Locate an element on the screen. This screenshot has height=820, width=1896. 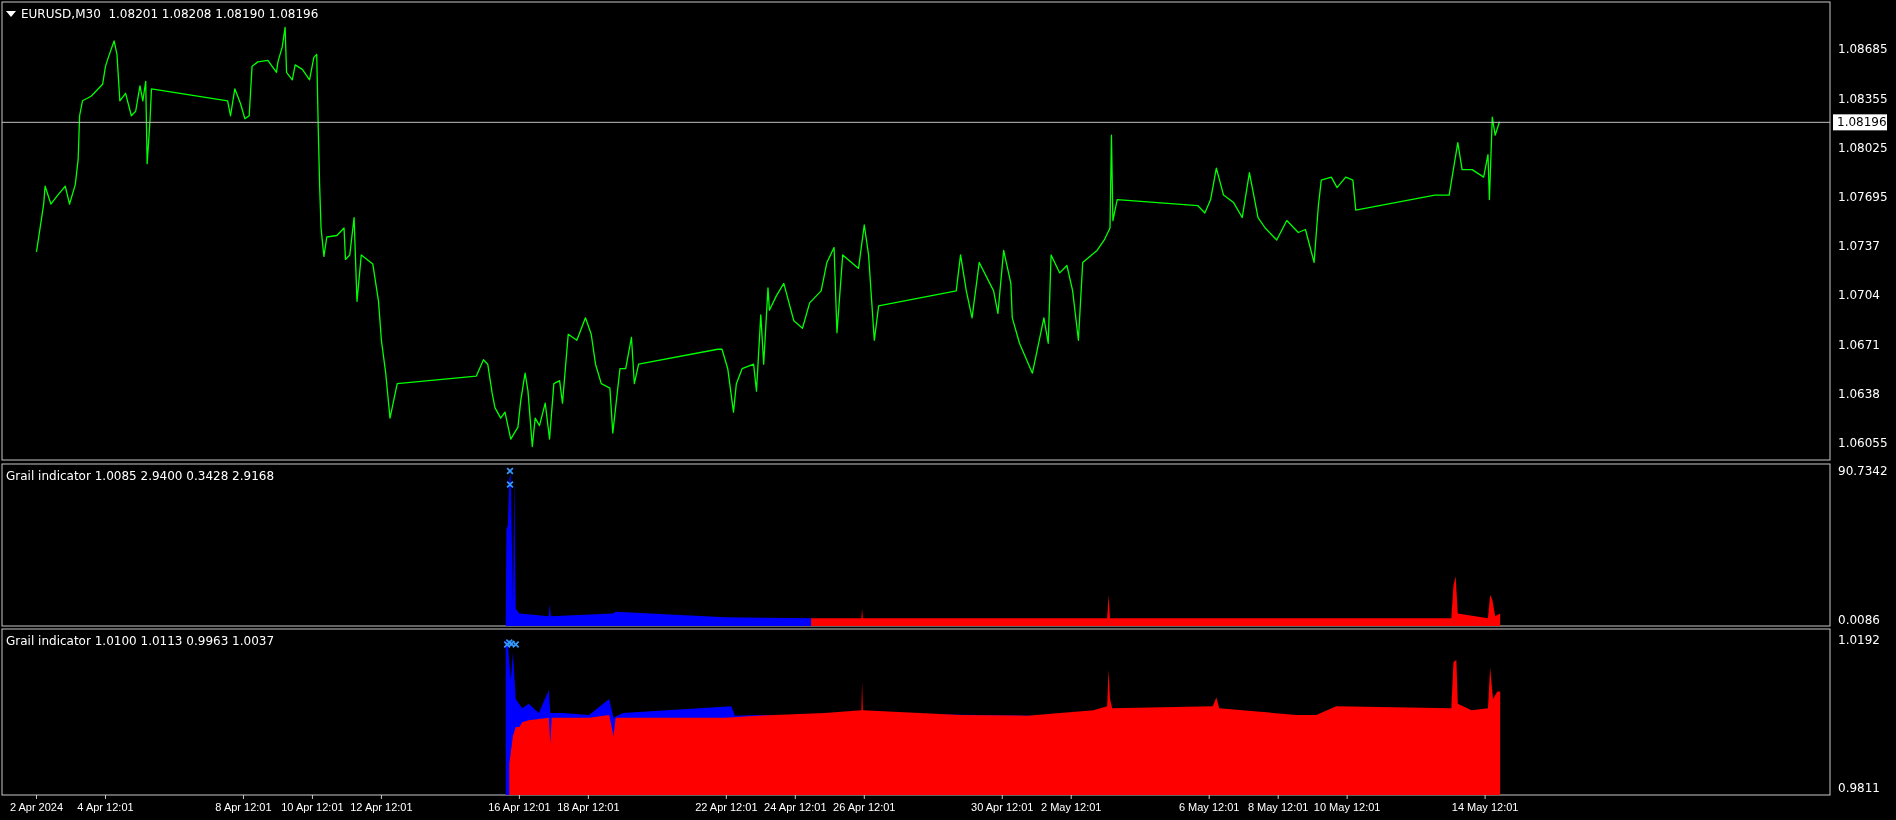
chart-title: EURUSD,M30 1.08201 1.08208 1.08190 1.08196 is located at coordinates (170, 14).